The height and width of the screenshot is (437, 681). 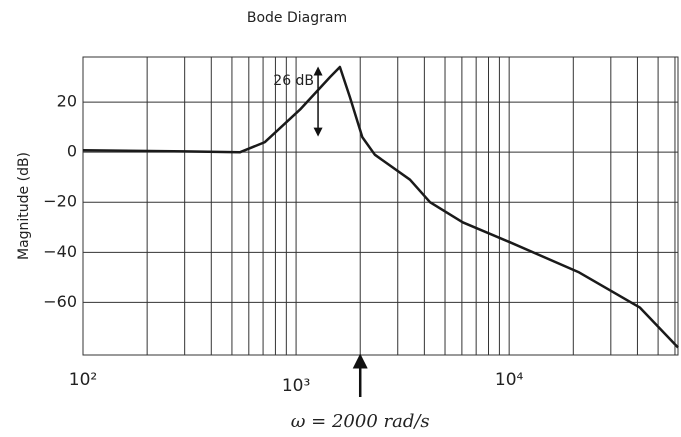 What do you see at coordinates (24, 206) in the screenshot?
I see `y-axis-label: Magnitude (dB)` at bounding box center [24, 206].